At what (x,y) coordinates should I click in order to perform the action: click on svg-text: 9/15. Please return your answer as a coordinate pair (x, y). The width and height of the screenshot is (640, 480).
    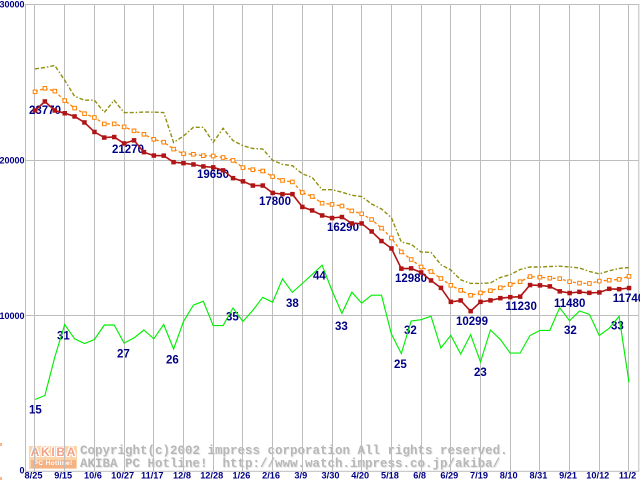
    Looking at the image, I should click on (63, 475).